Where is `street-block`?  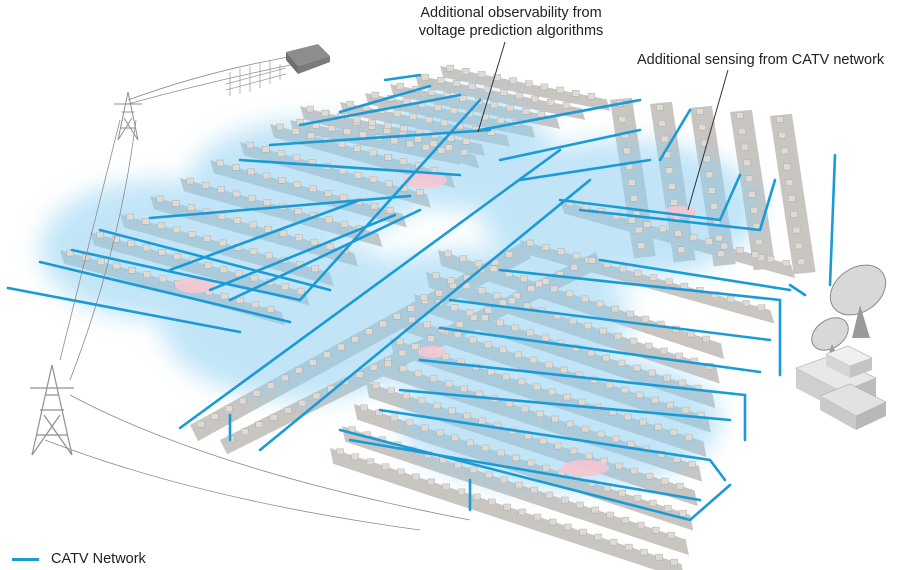
street-block is located at coordinates (793, 194).